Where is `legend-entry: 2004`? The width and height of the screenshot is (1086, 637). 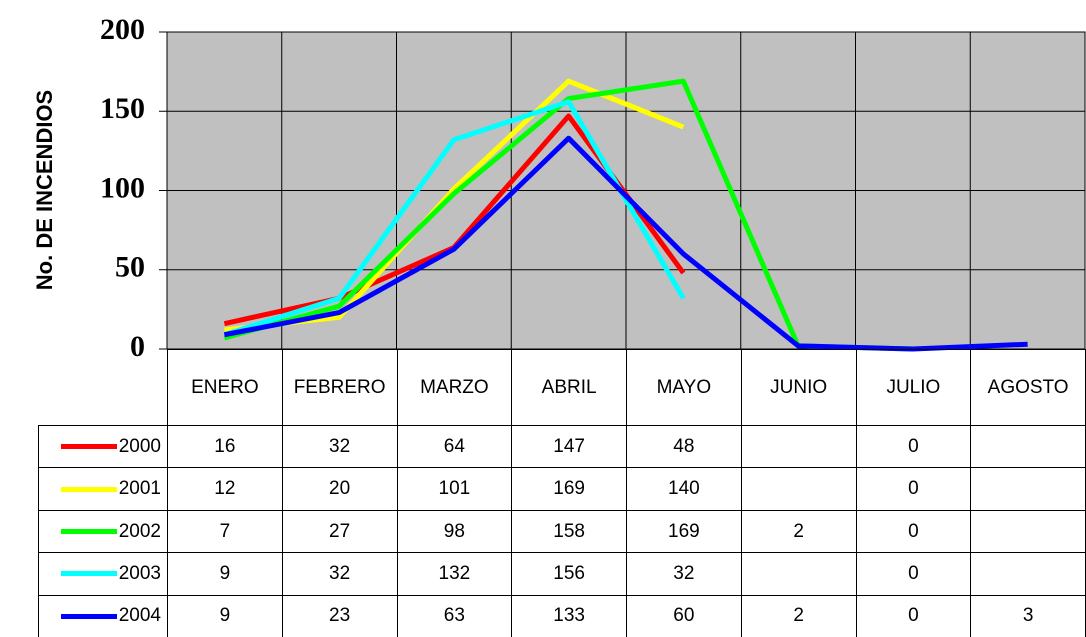 legend-entry: 2004 is located at coordinates (103, 615).